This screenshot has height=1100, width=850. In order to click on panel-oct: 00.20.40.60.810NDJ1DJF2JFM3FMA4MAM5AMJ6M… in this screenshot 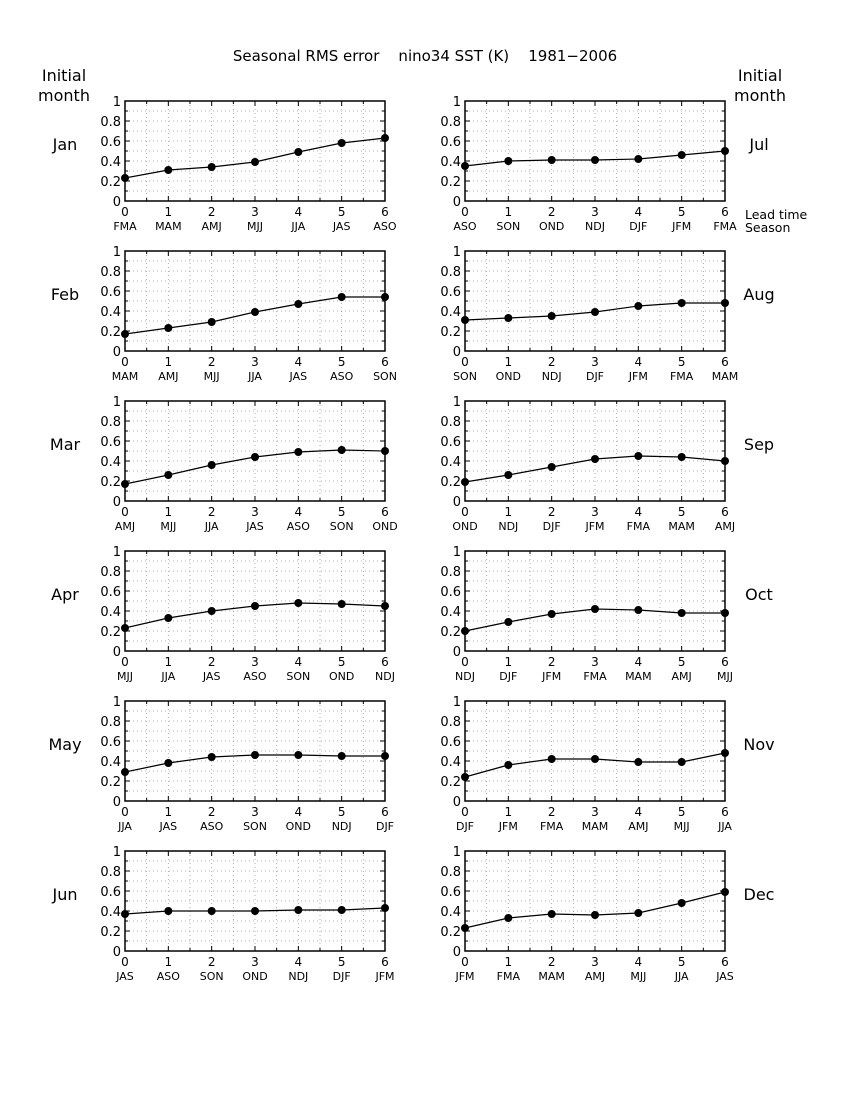, I will do `click(606, 614)`.